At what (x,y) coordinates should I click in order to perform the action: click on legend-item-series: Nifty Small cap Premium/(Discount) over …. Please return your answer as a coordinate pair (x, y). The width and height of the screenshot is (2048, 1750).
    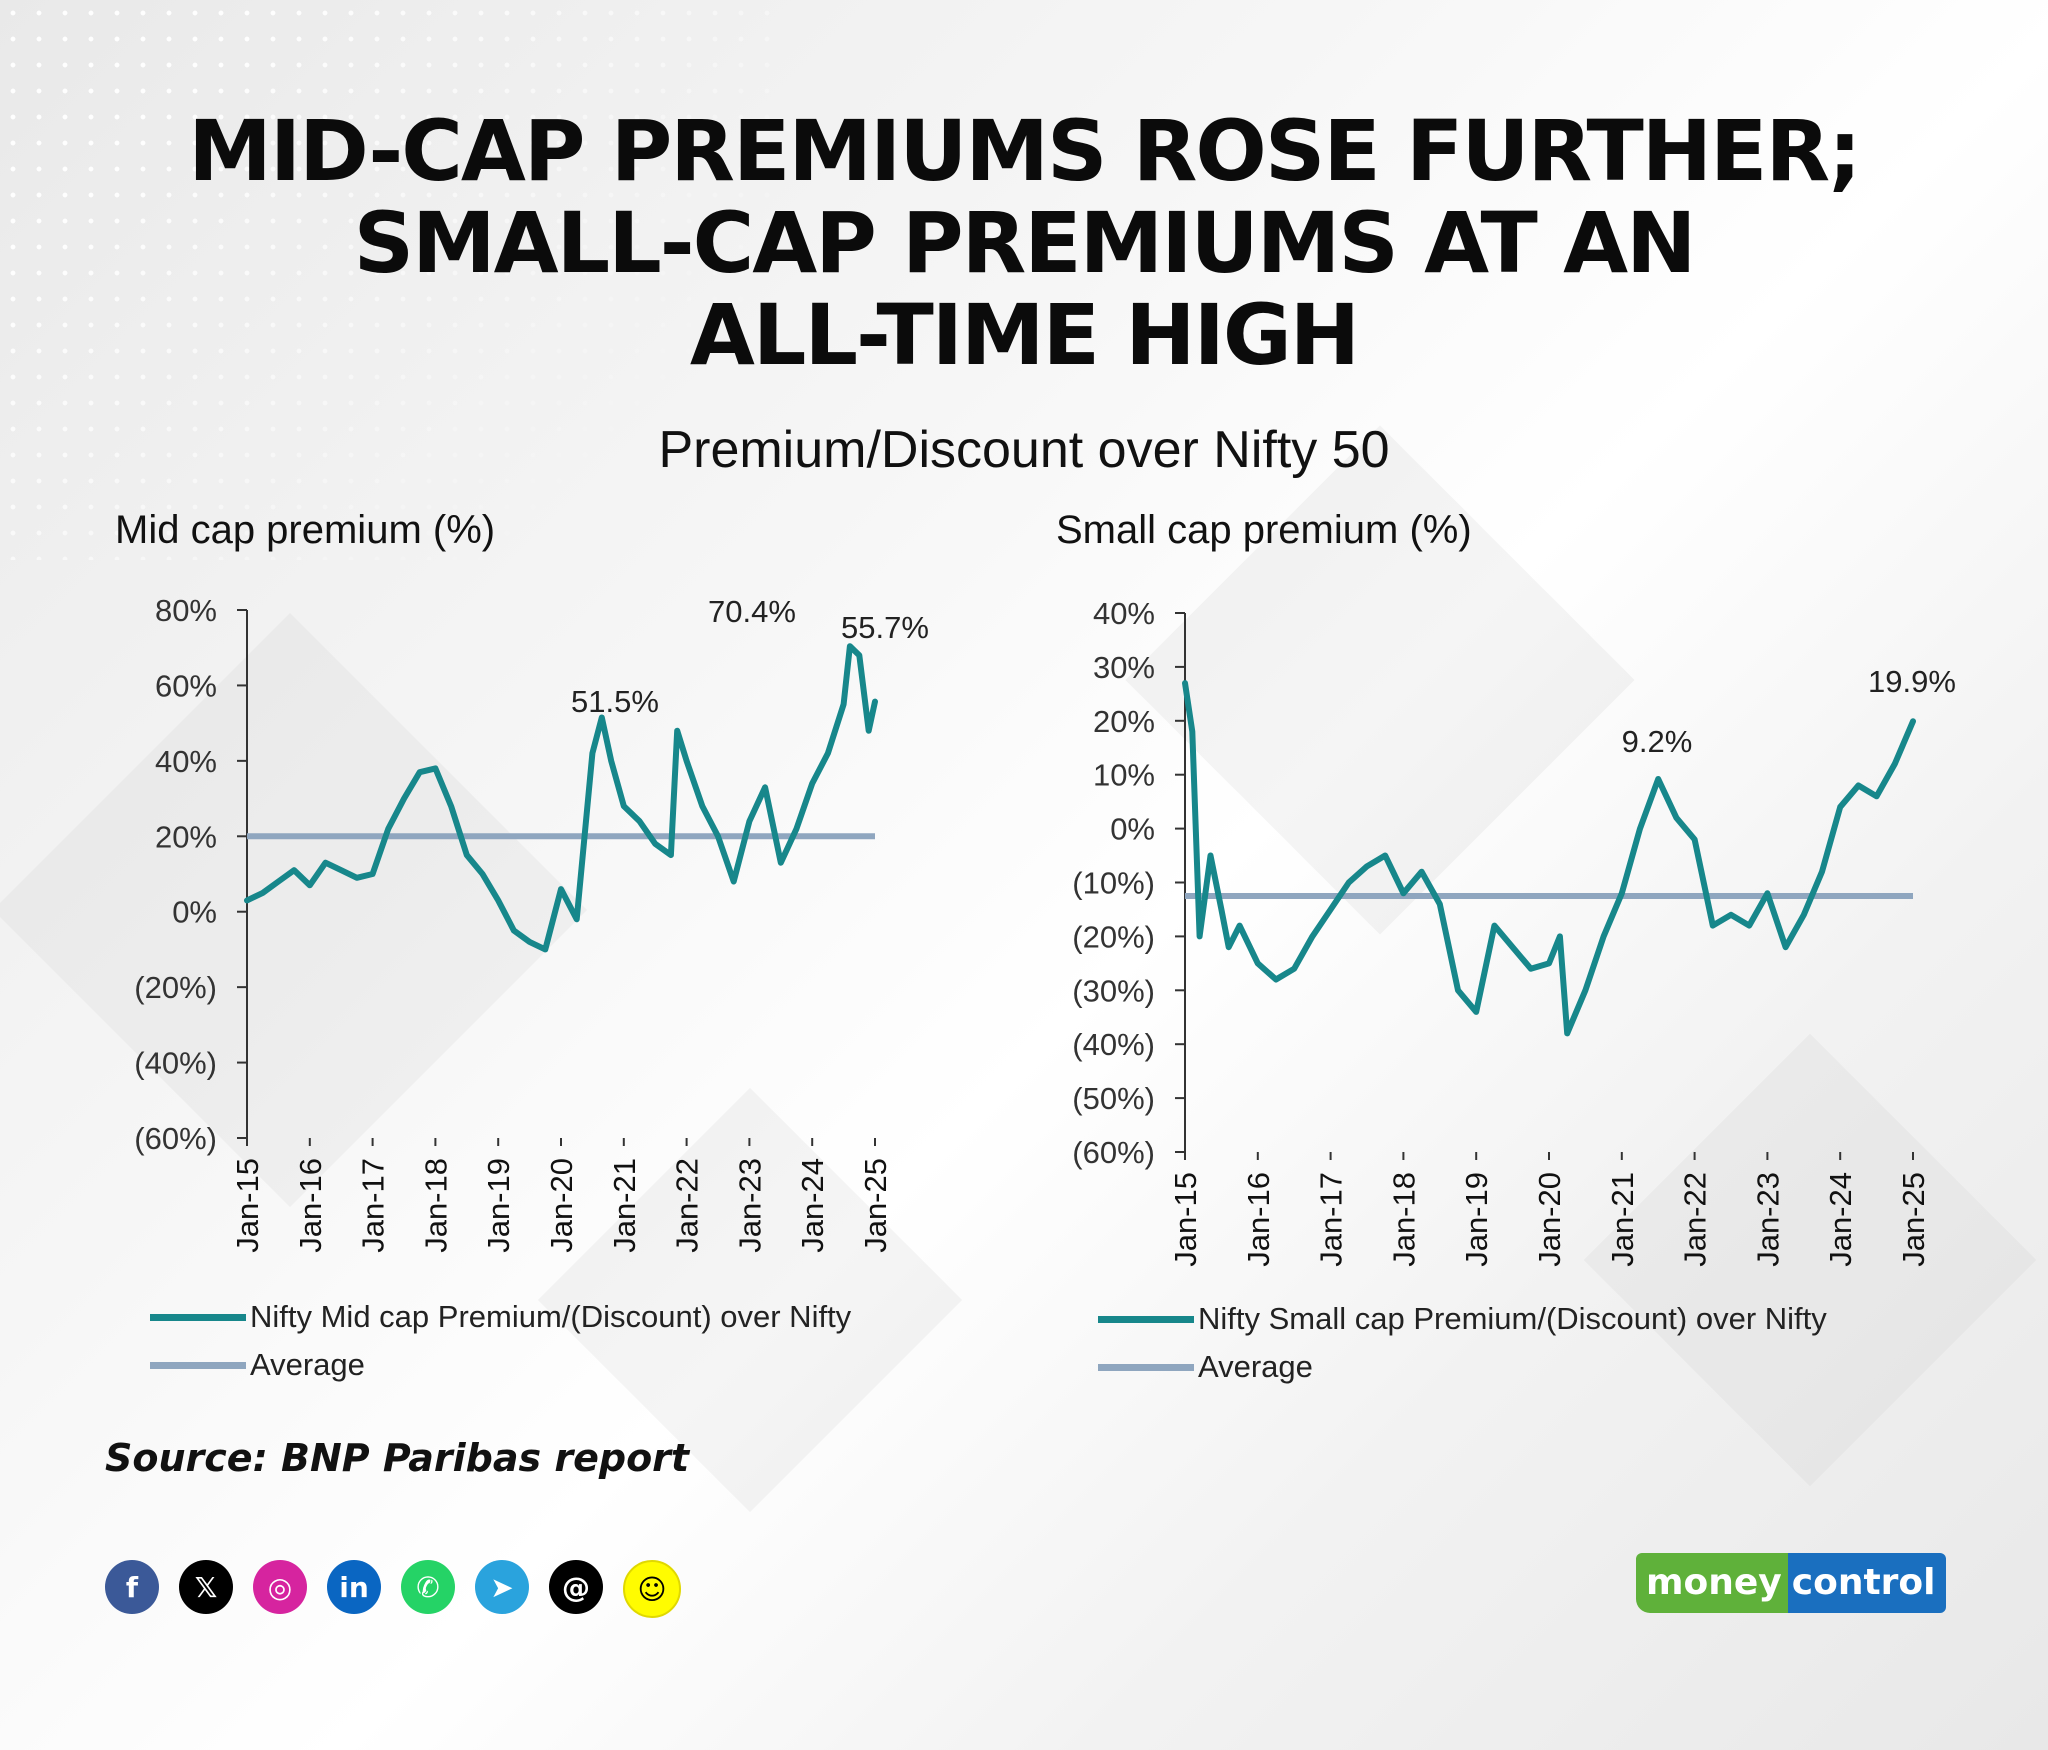
    Looking at the image, I should click on (1462, 1319).